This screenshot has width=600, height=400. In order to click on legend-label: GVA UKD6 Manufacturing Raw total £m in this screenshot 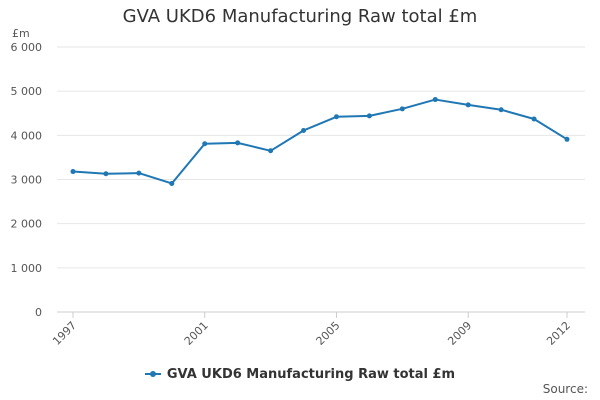, I will do `click(311, 374)`.